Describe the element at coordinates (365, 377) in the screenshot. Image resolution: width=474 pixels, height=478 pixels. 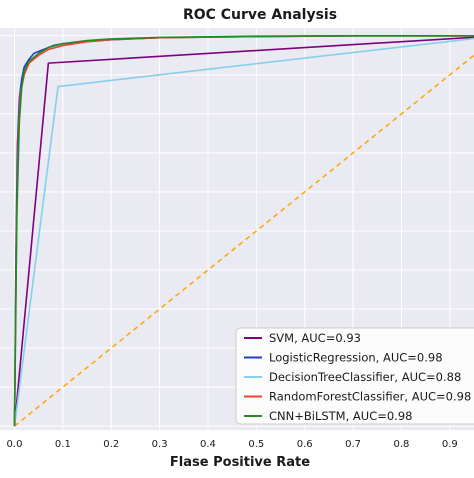
I see `legend-entry-2: DecisionTreeClassifier, AUC=0.88` at that location.